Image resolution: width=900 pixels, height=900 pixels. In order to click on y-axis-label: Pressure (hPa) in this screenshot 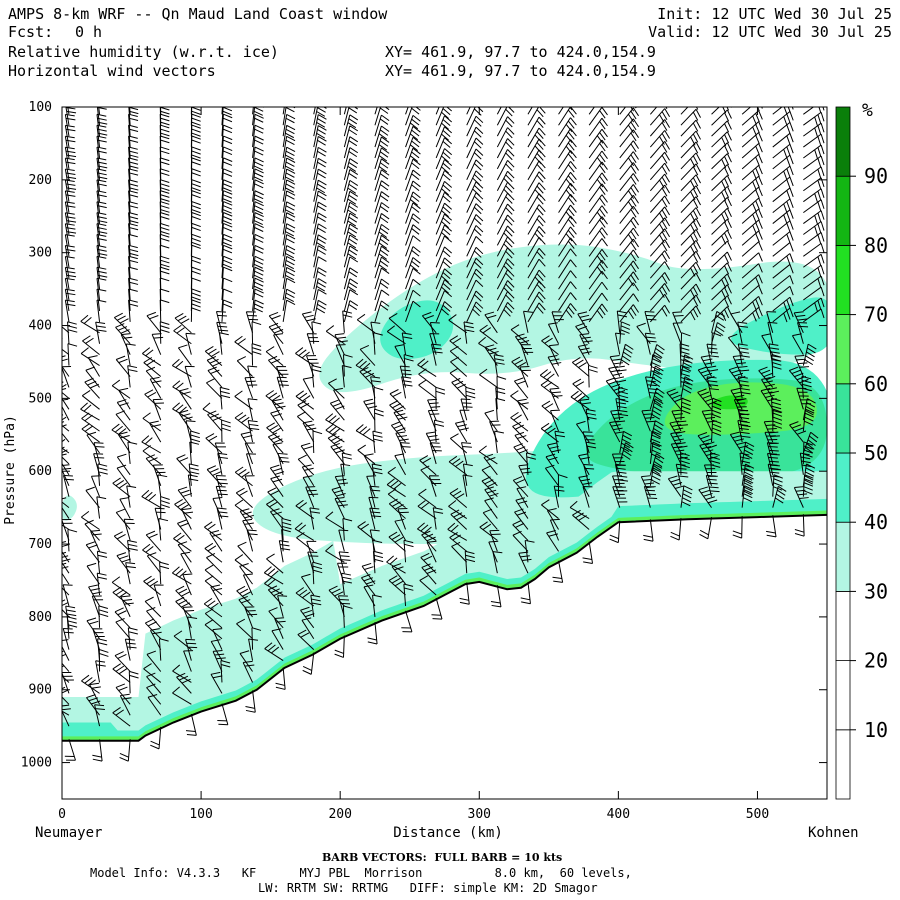, I will do `click(10, 470)`.